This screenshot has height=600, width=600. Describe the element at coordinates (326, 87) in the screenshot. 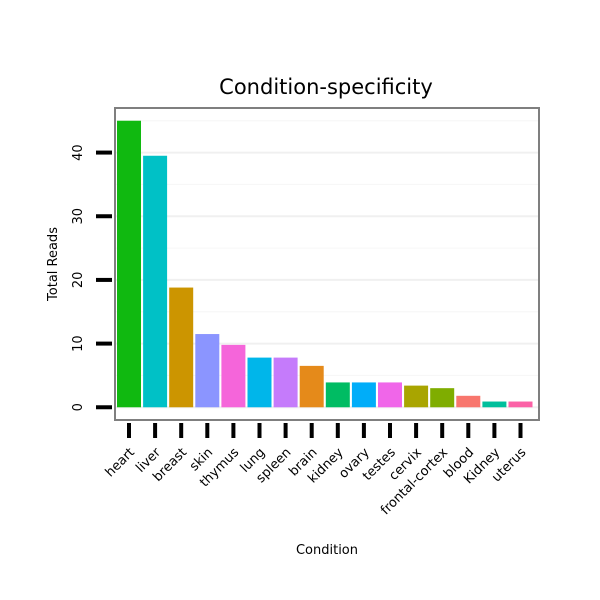

I see `chart-title: Condition-specificity` at that location.